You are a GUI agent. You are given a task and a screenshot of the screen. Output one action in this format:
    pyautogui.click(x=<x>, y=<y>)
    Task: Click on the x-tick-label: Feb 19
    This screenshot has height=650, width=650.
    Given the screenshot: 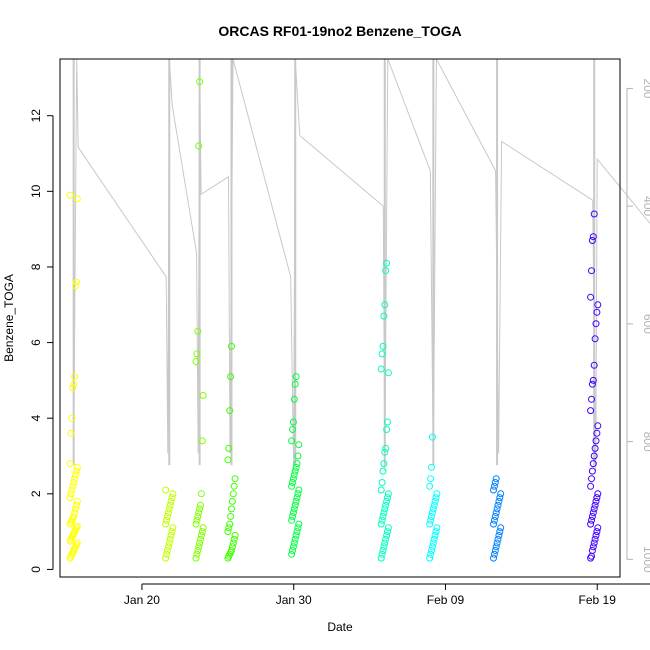 What is the action you would take?
    pyautogui.click(x=598, y=600)
    